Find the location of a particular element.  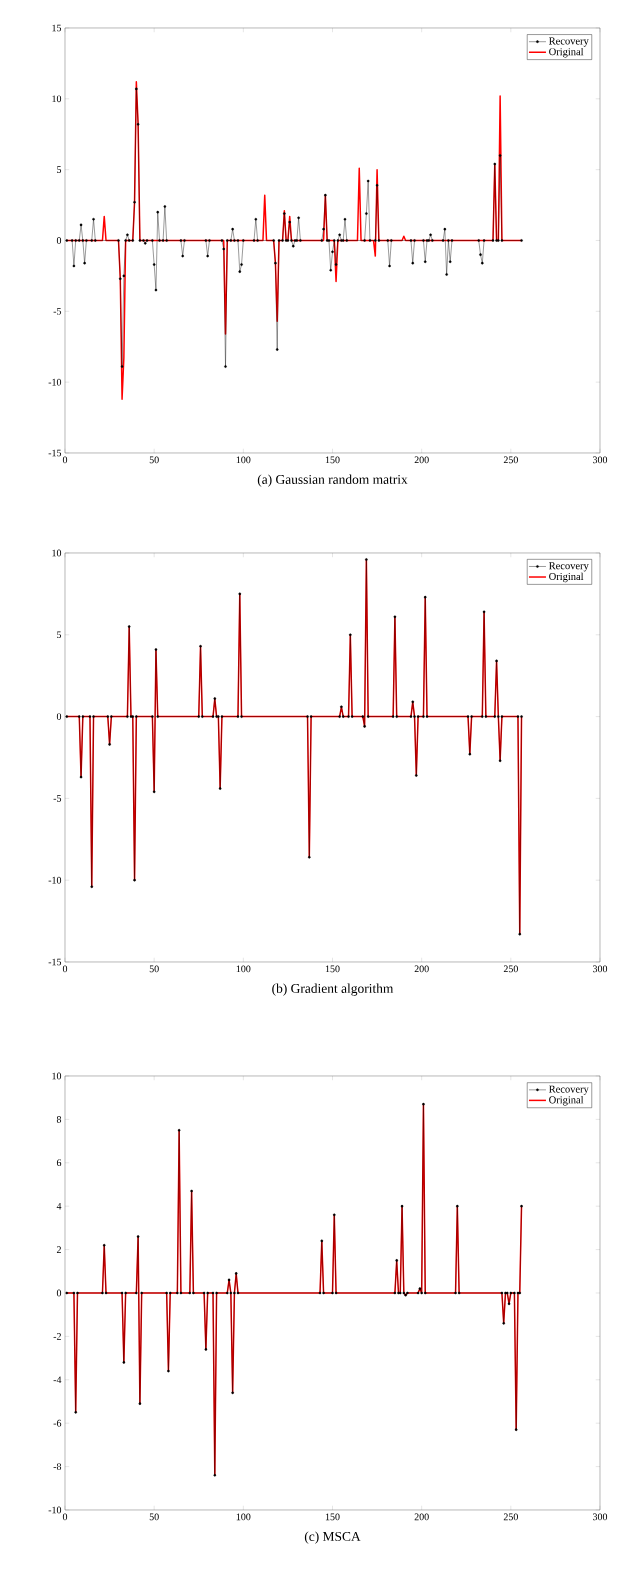

y-tick-label: -8 is located at coordinates (57, 1466).